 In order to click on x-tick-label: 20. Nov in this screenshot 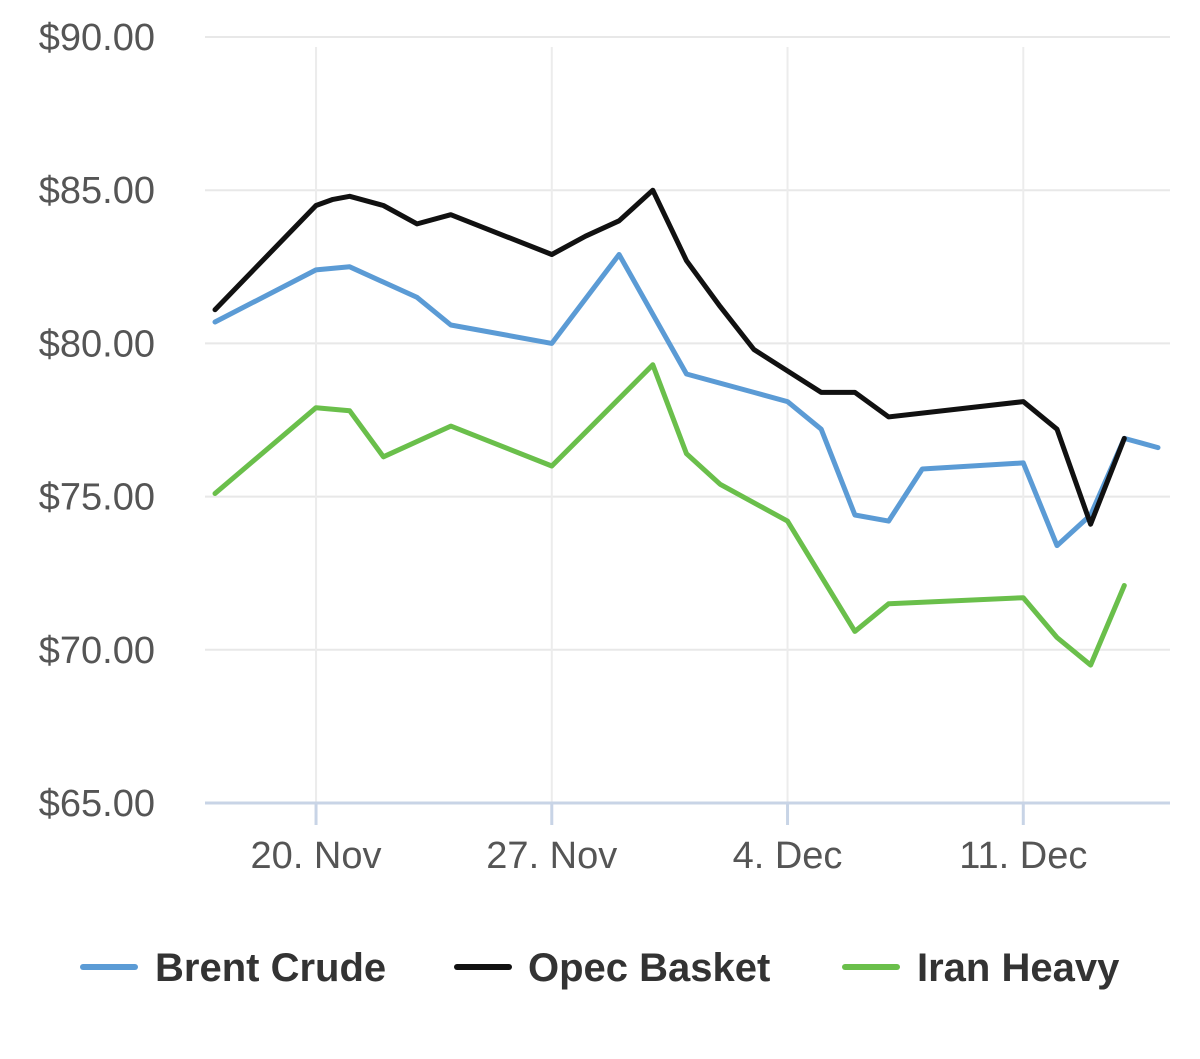, I will do `click(316, 856)`.